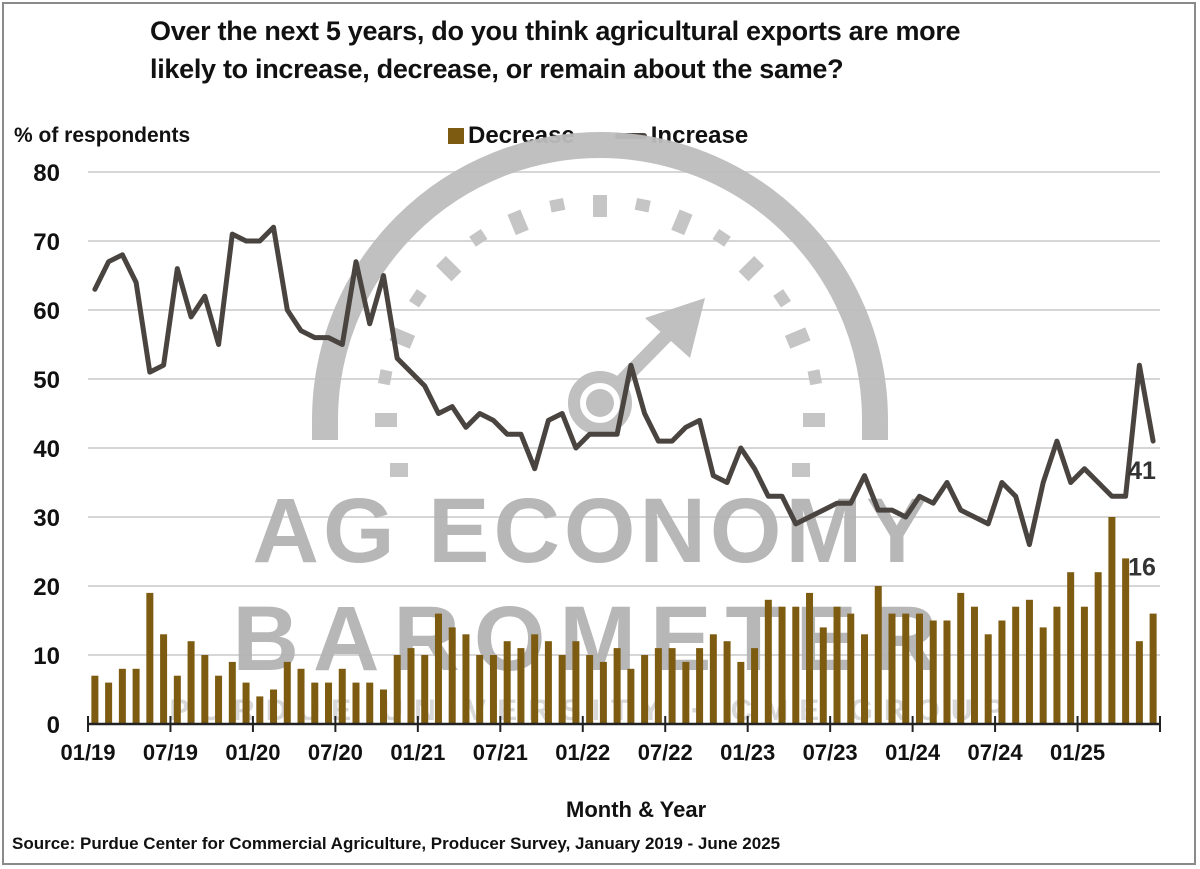  What do you see at coordinates (747, 752) in the screenshot?
I see `x-tick-label: 01/23` at bounding box center [747, 752].